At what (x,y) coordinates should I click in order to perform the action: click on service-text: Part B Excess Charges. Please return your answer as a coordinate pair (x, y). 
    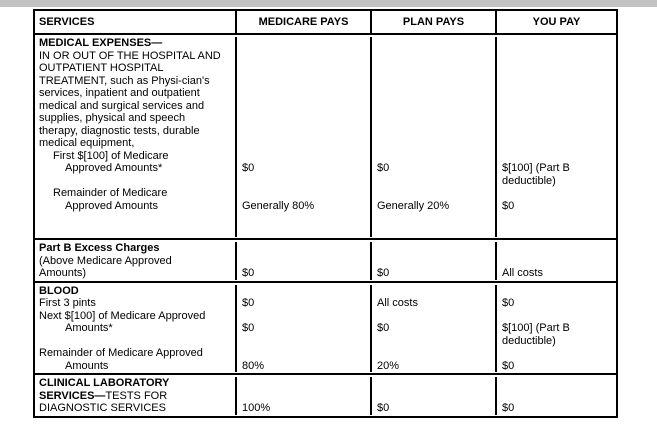
    Looking at the image, I should click on (99, 248).